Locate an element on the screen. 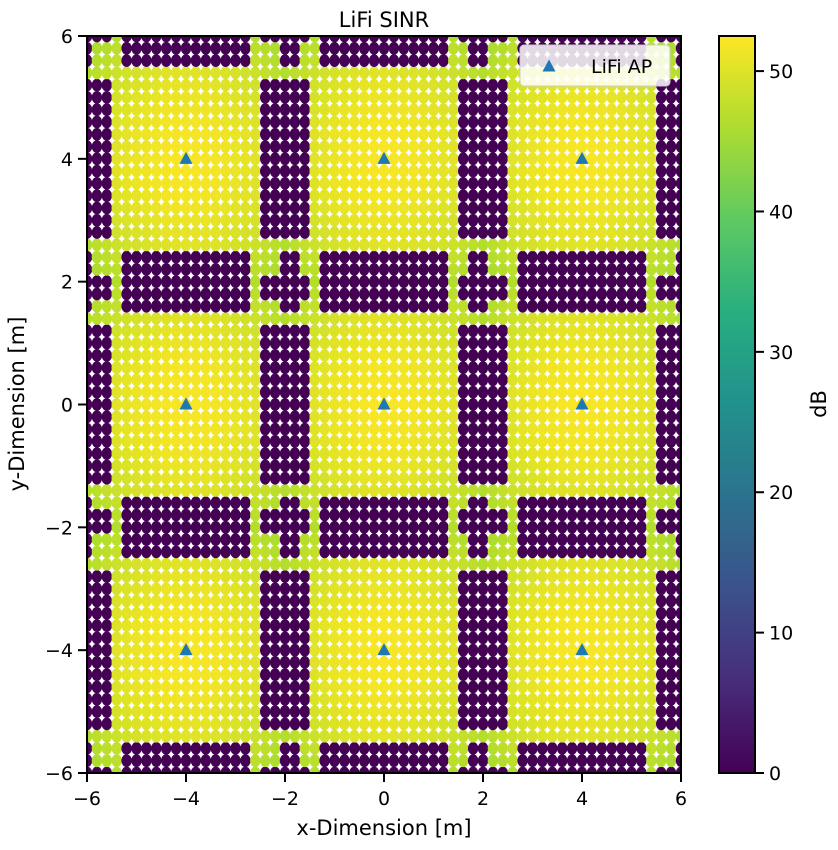 Image resolution: width=838 pixels, height=850 pixels. chart-title: LiFi SINR is located at coordinates (384, 20).